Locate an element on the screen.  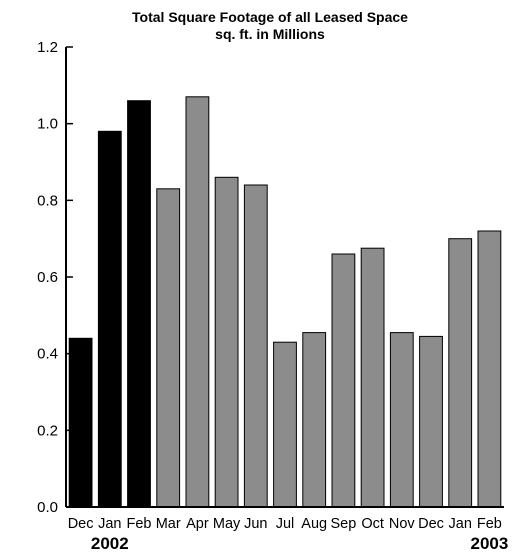
x-tick-label: Mar is located at coordinates (168, 524).